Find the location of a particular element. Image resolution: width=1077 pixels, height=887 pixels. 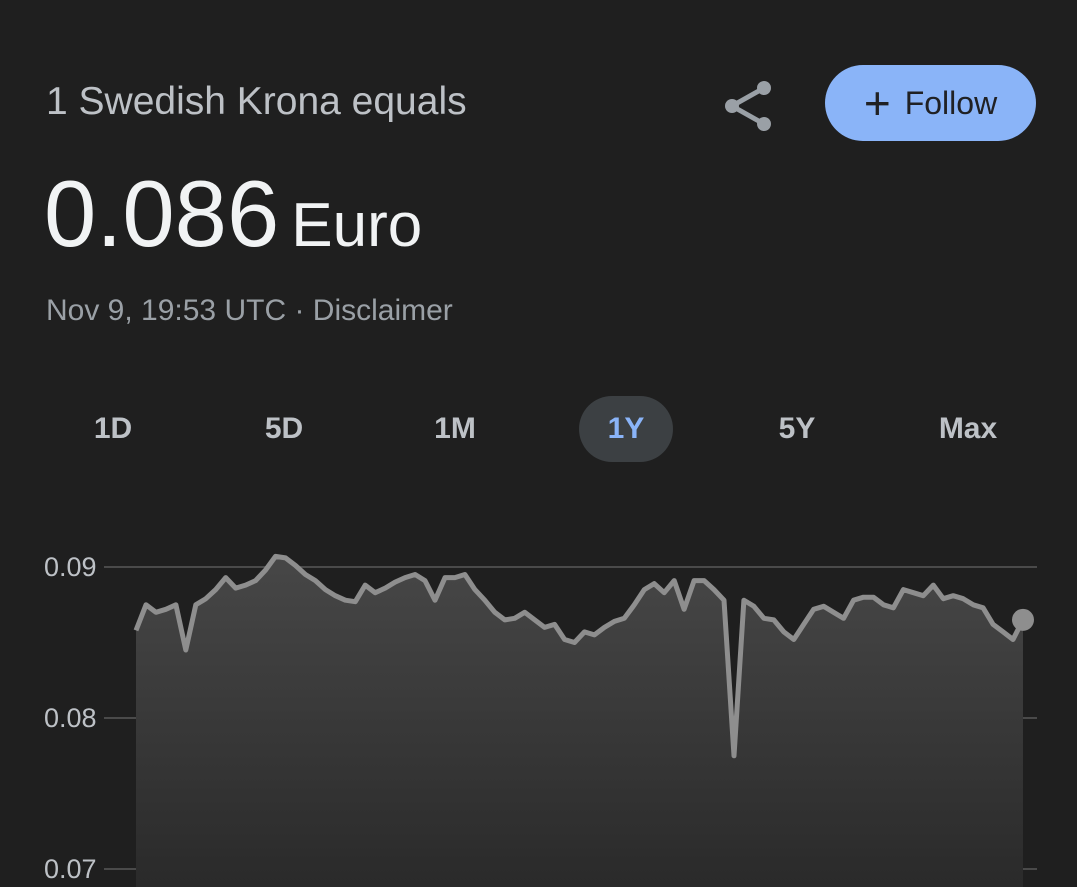

follow-label: Follow is located at coordinates (951, 102).